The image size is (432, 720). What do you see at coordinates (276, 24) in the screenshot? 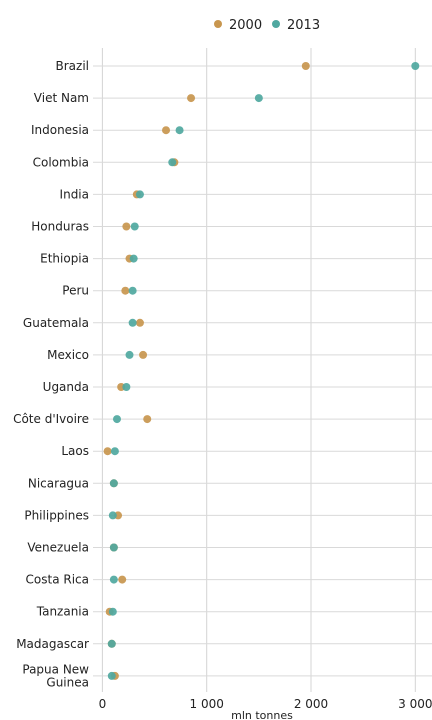
I see `legend-marker-2013` at bounding box center [276, 24].